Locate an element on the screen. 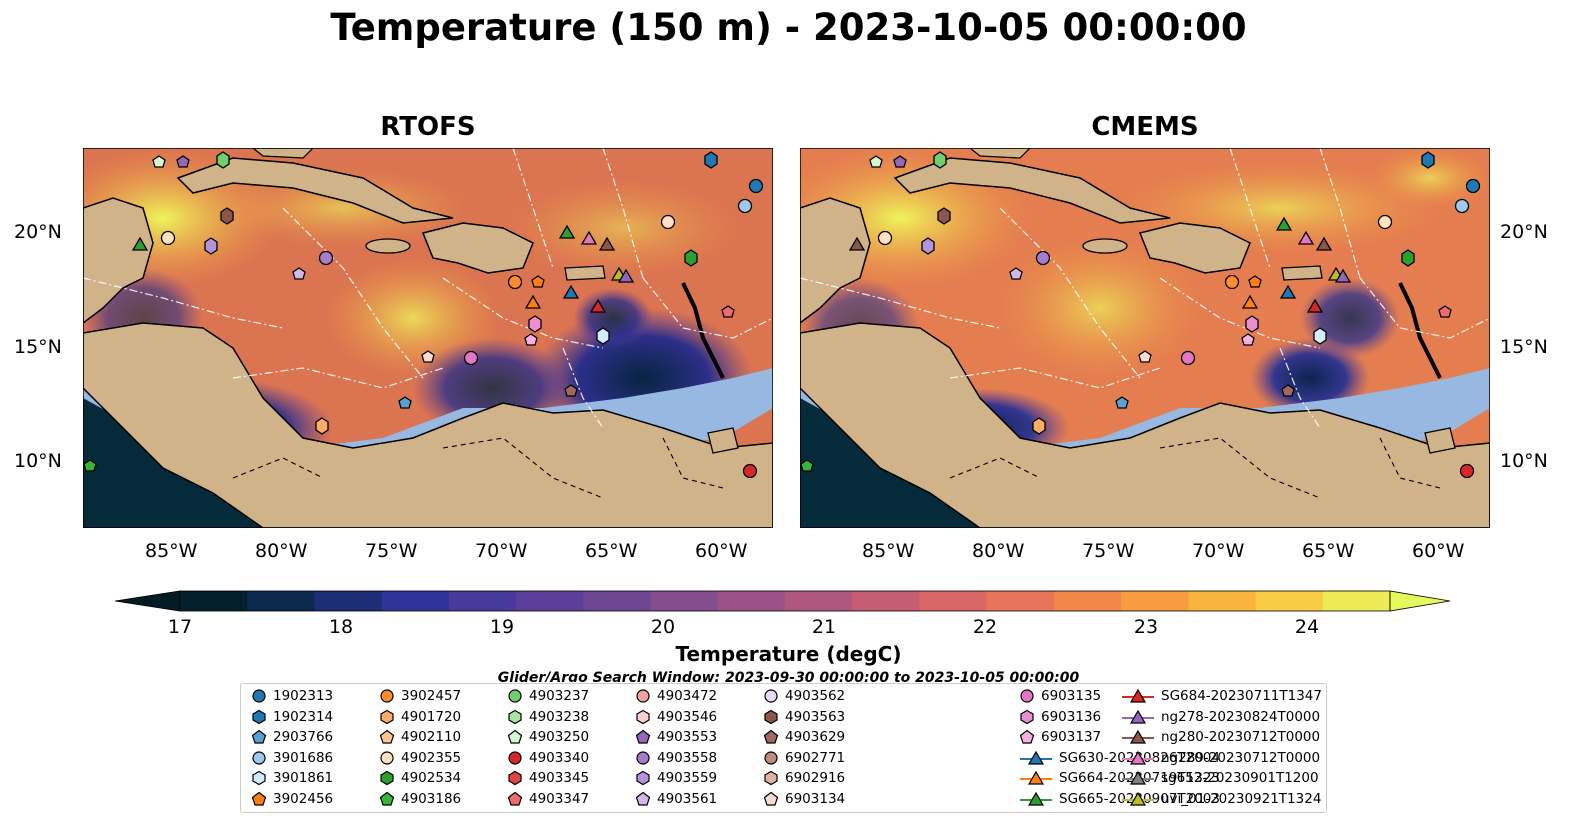 The width and height of the screenshot is (1577, 829). colorbar-extend-high is located at coordinates (1420, 601).